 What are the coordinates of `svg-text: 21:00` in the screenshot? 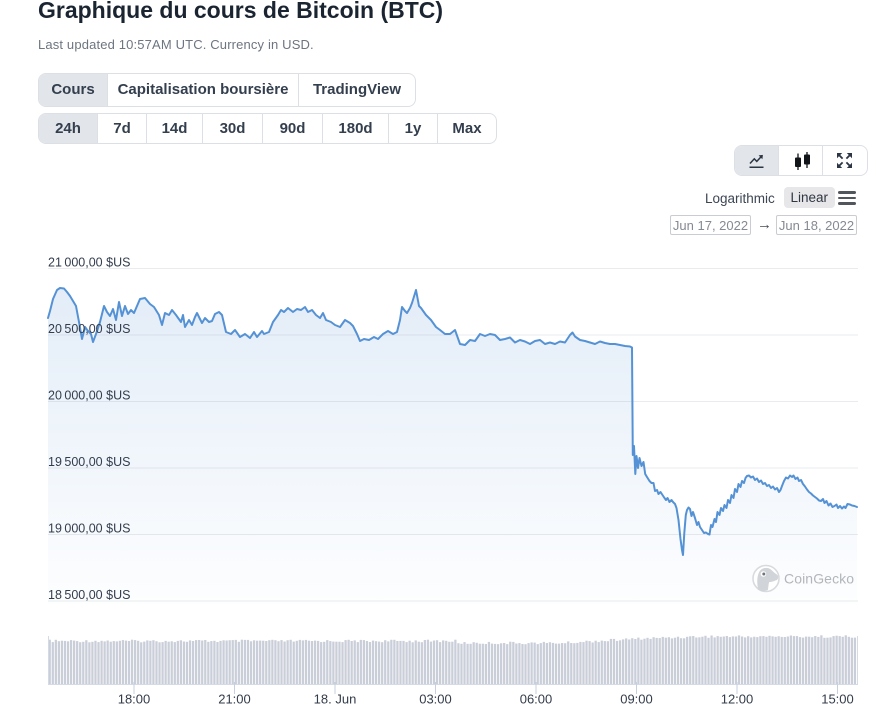 It's located at (234, 699).